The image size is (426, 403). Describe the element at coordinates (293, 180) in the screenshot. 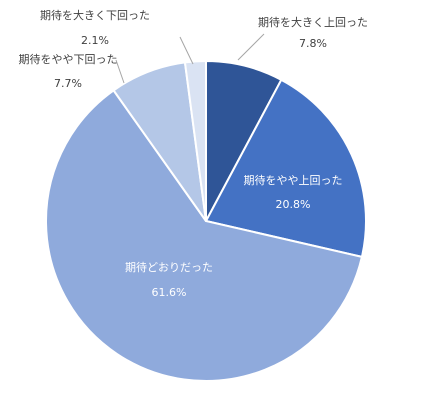

I see `slice-label-2: 期待をやや上回った` at that location.